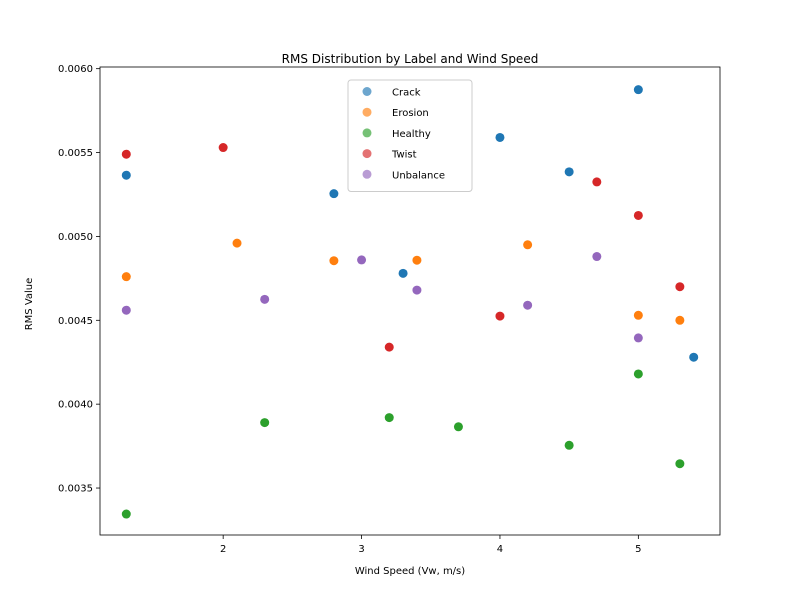 The height and width of the screenshot is (600, 800). Describe the element at coordinates (79, 279) in the screenshot. I see `y-axis-ticks: 0.0035 0.0040 0.0045 0.0050 0.0055 0.0060` at that location.